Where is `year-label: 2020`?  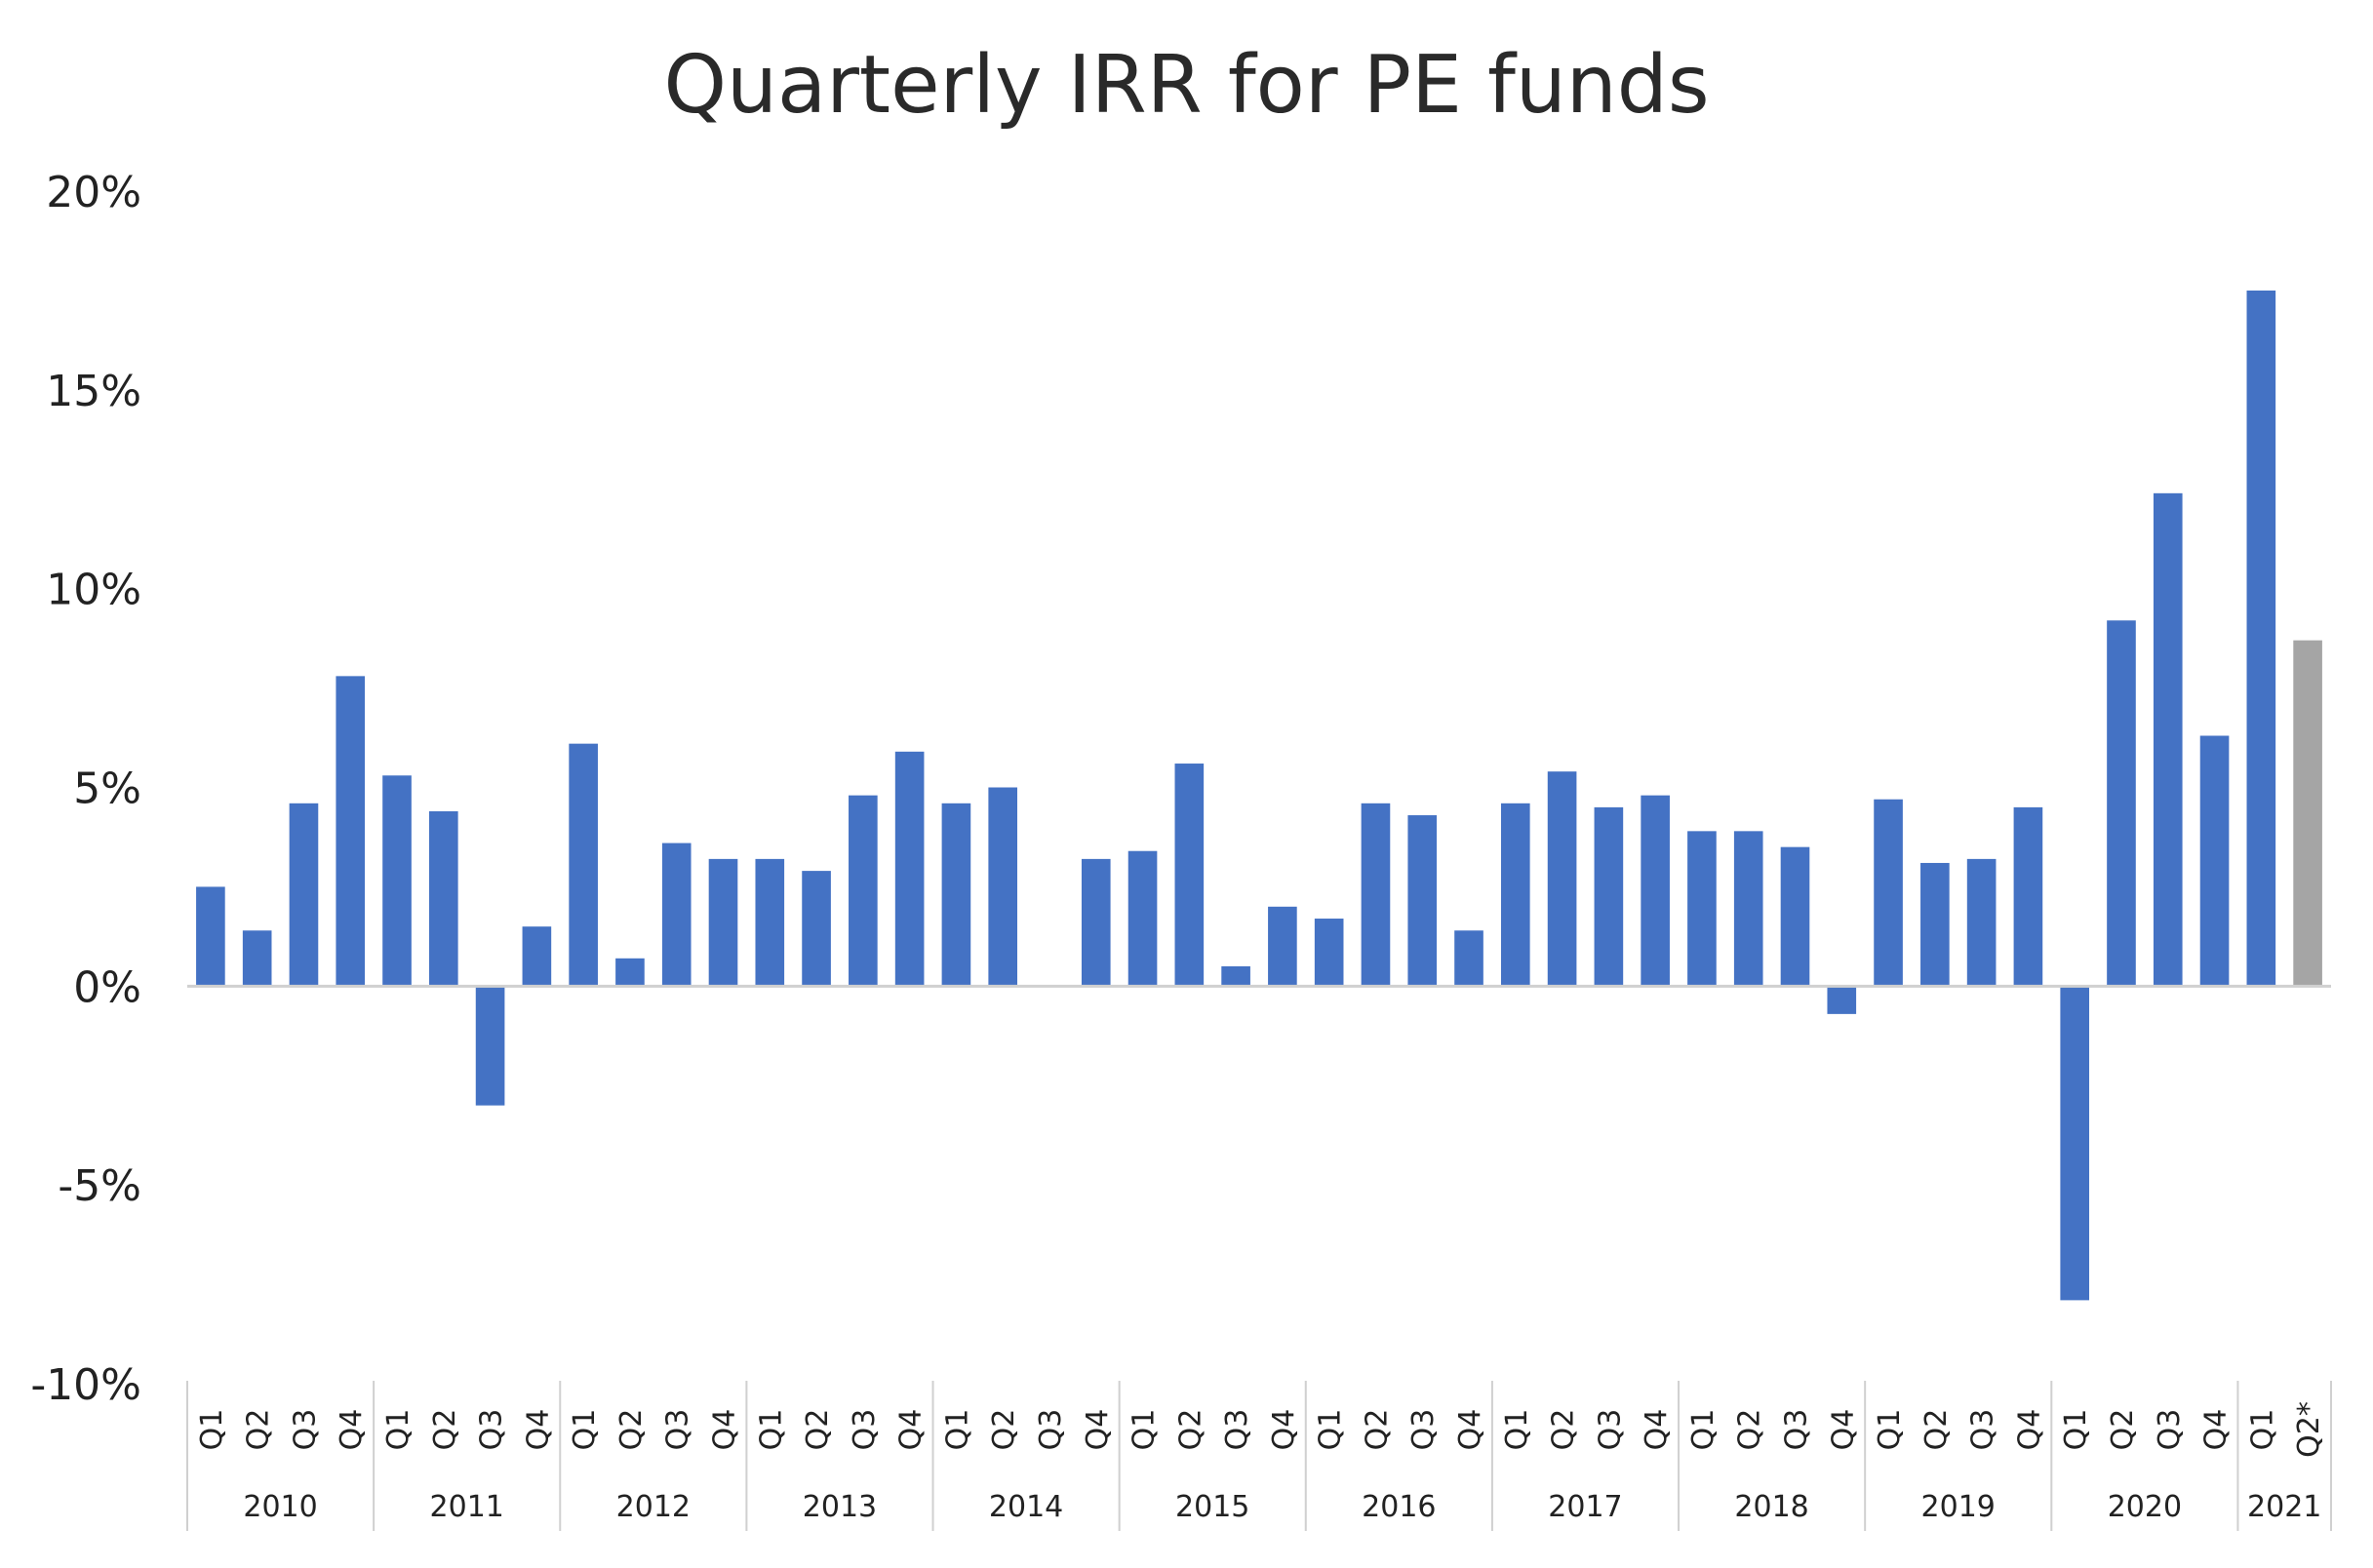
year-label: 2020 is located at coordinates (2145, 1507).